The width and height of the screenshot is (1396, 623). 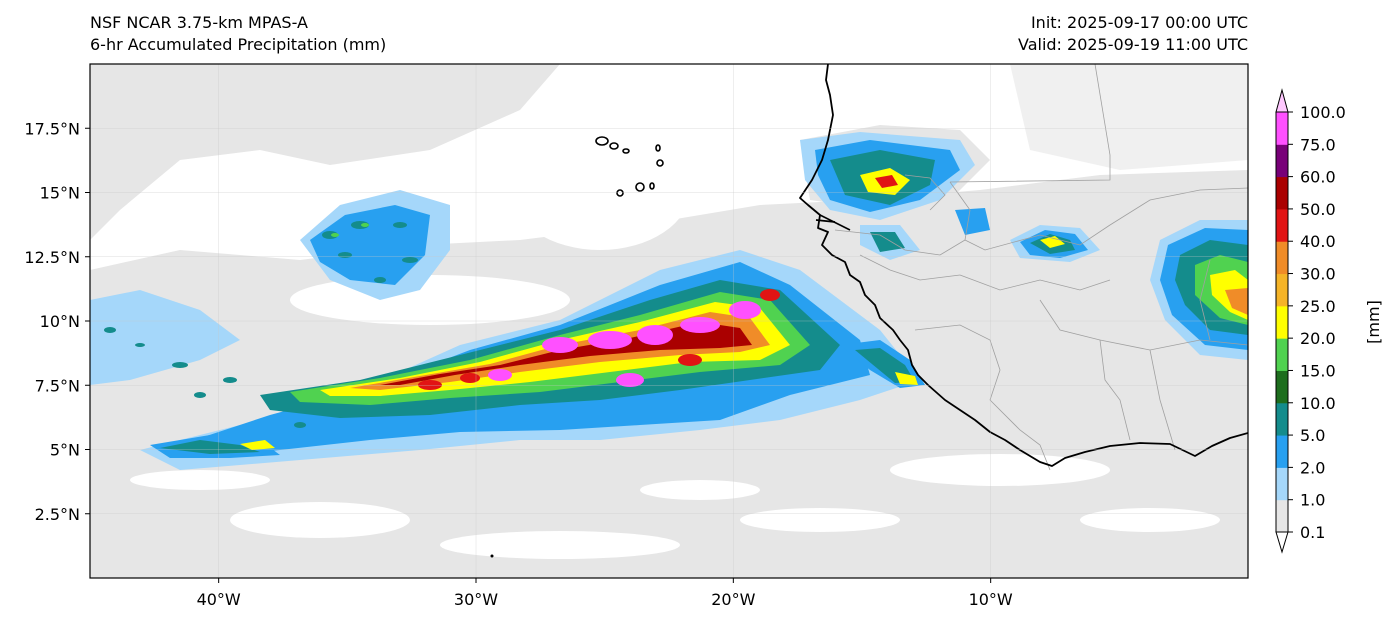 What do you see at coordinates (1373, 322) in the screenshot?
I see `colorbar-unit-label: [mm]` at bounding box center [1373, 322].